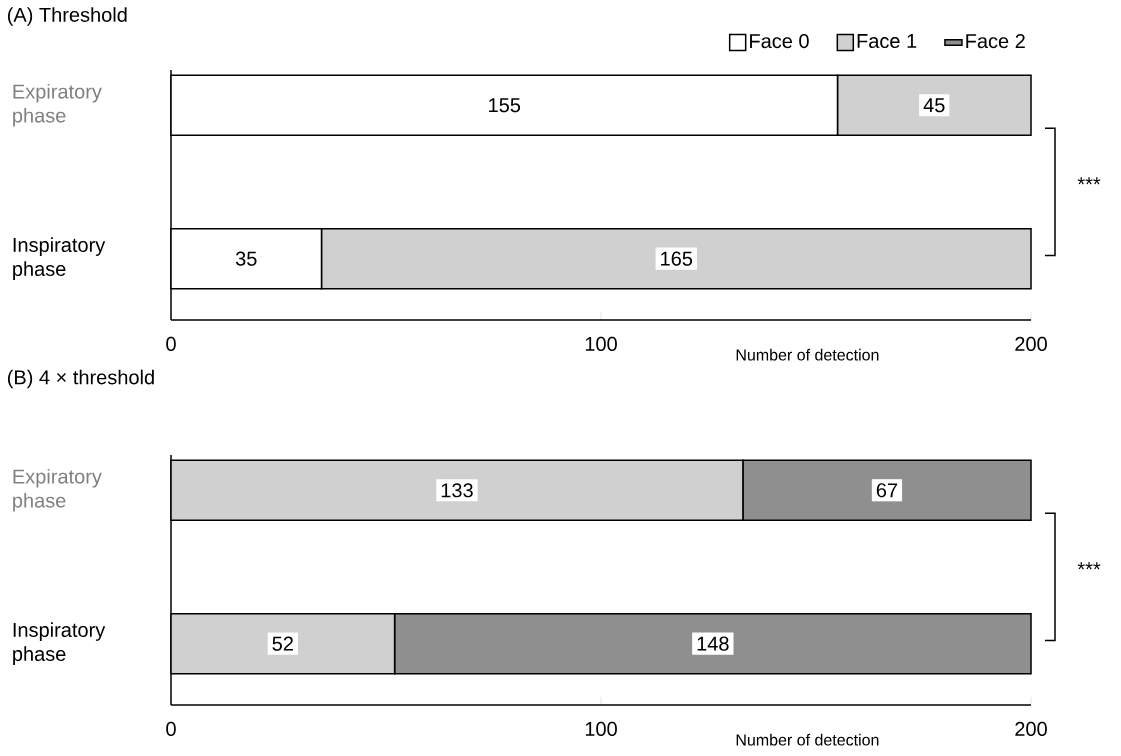 Image resolution: width=1121 pixels, height=756 pixels. I want to click on chart-title: (A) Threshold, so click(67, 16).